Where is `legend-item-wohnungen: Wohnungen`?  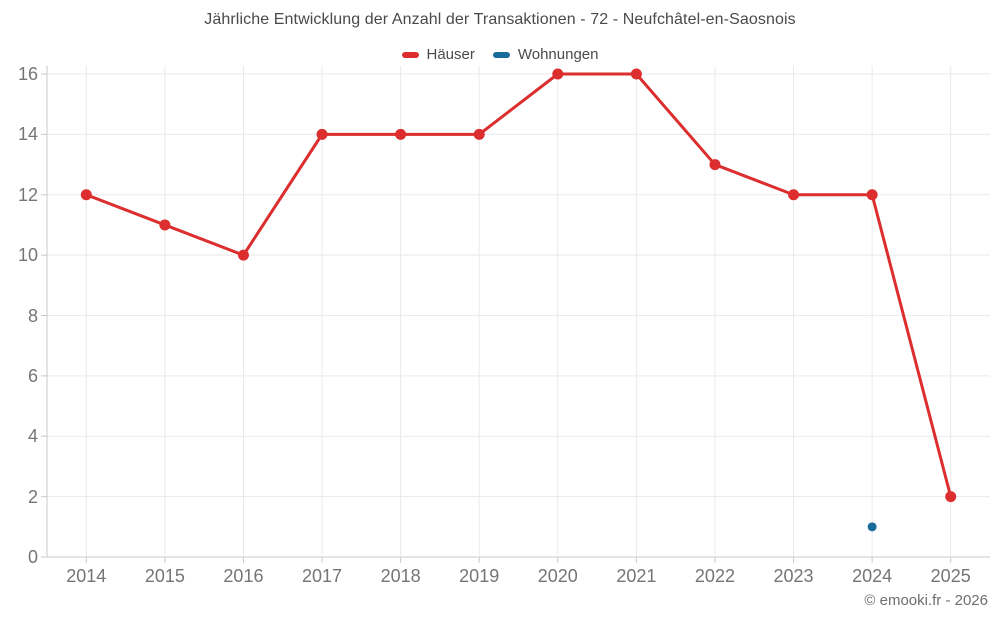
legend-item-wohnungen: Wohnungen is located at coordinates (545, 54).